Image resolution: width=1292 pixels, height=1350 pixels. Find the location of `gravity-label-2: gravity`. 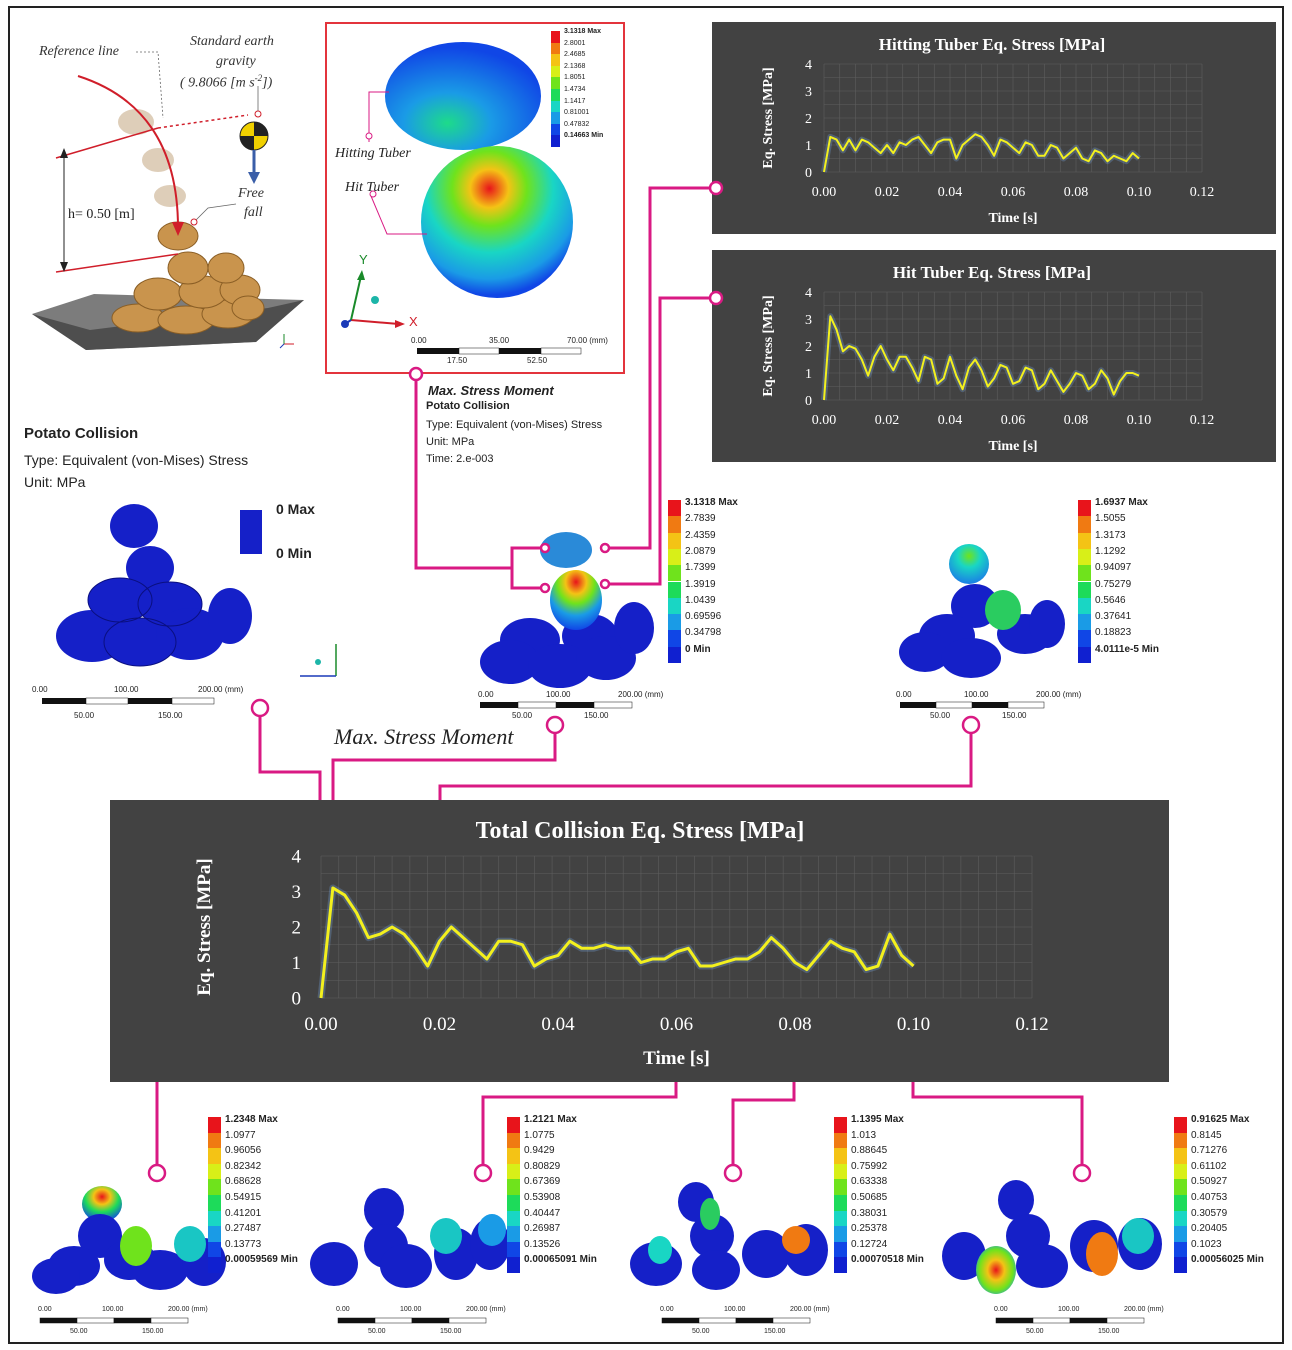

gravity-label-2: gravity is located at coordinates (236, 61).